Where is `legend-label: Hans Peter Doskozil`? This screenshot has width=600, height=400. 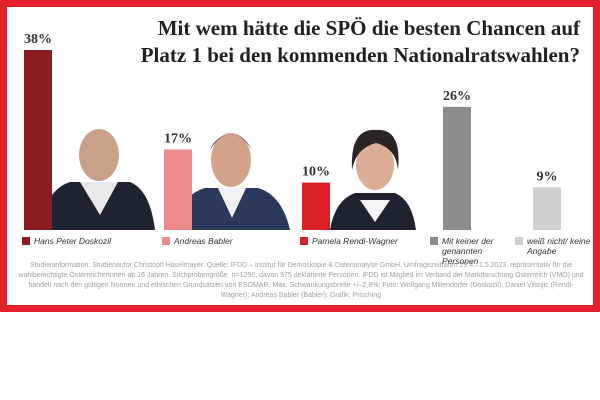
legend-label: Hans Peter Doskozil is located at coordinates (73, 241).